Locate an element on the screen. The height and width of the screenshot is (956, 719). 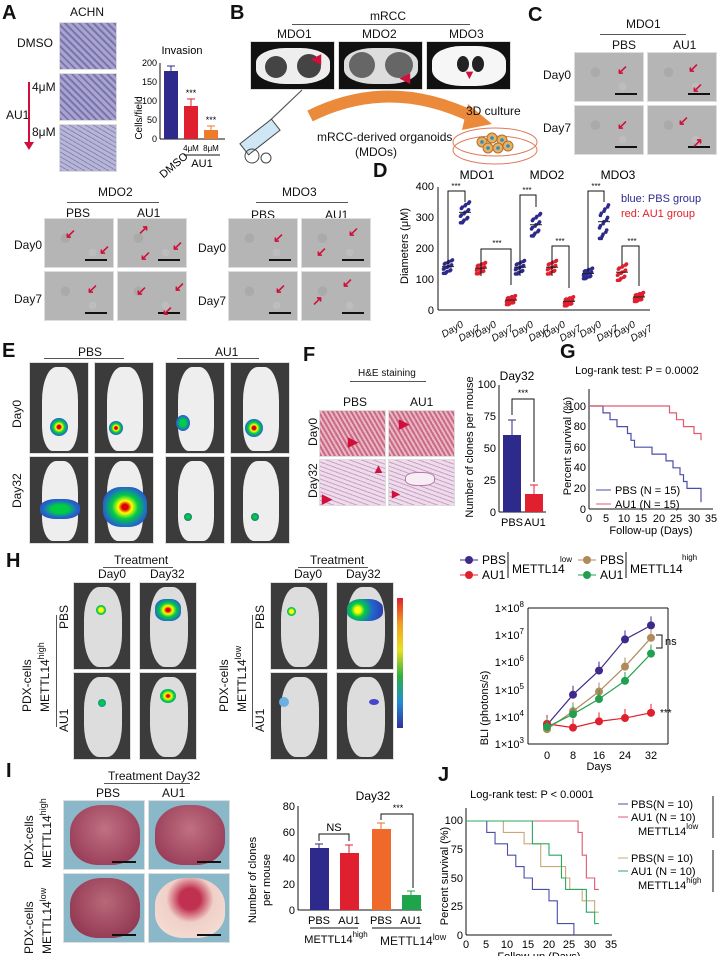
h-treatment-left: Treatment is located at coordinates (141, 560).